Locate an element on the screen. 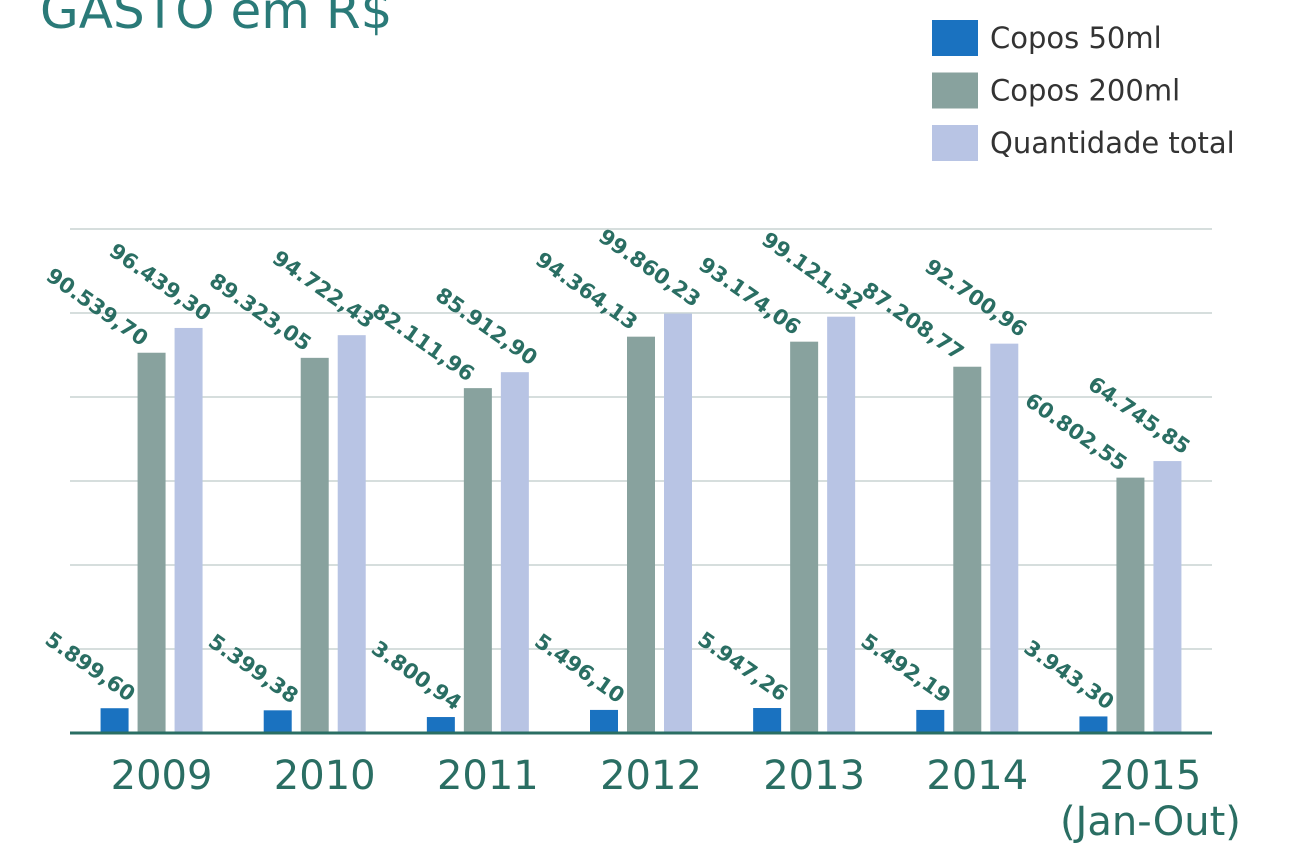 The width and height of the screenshot is (1293, 861). value-label: 3.943,30 is located at coordinates (1069, 674).